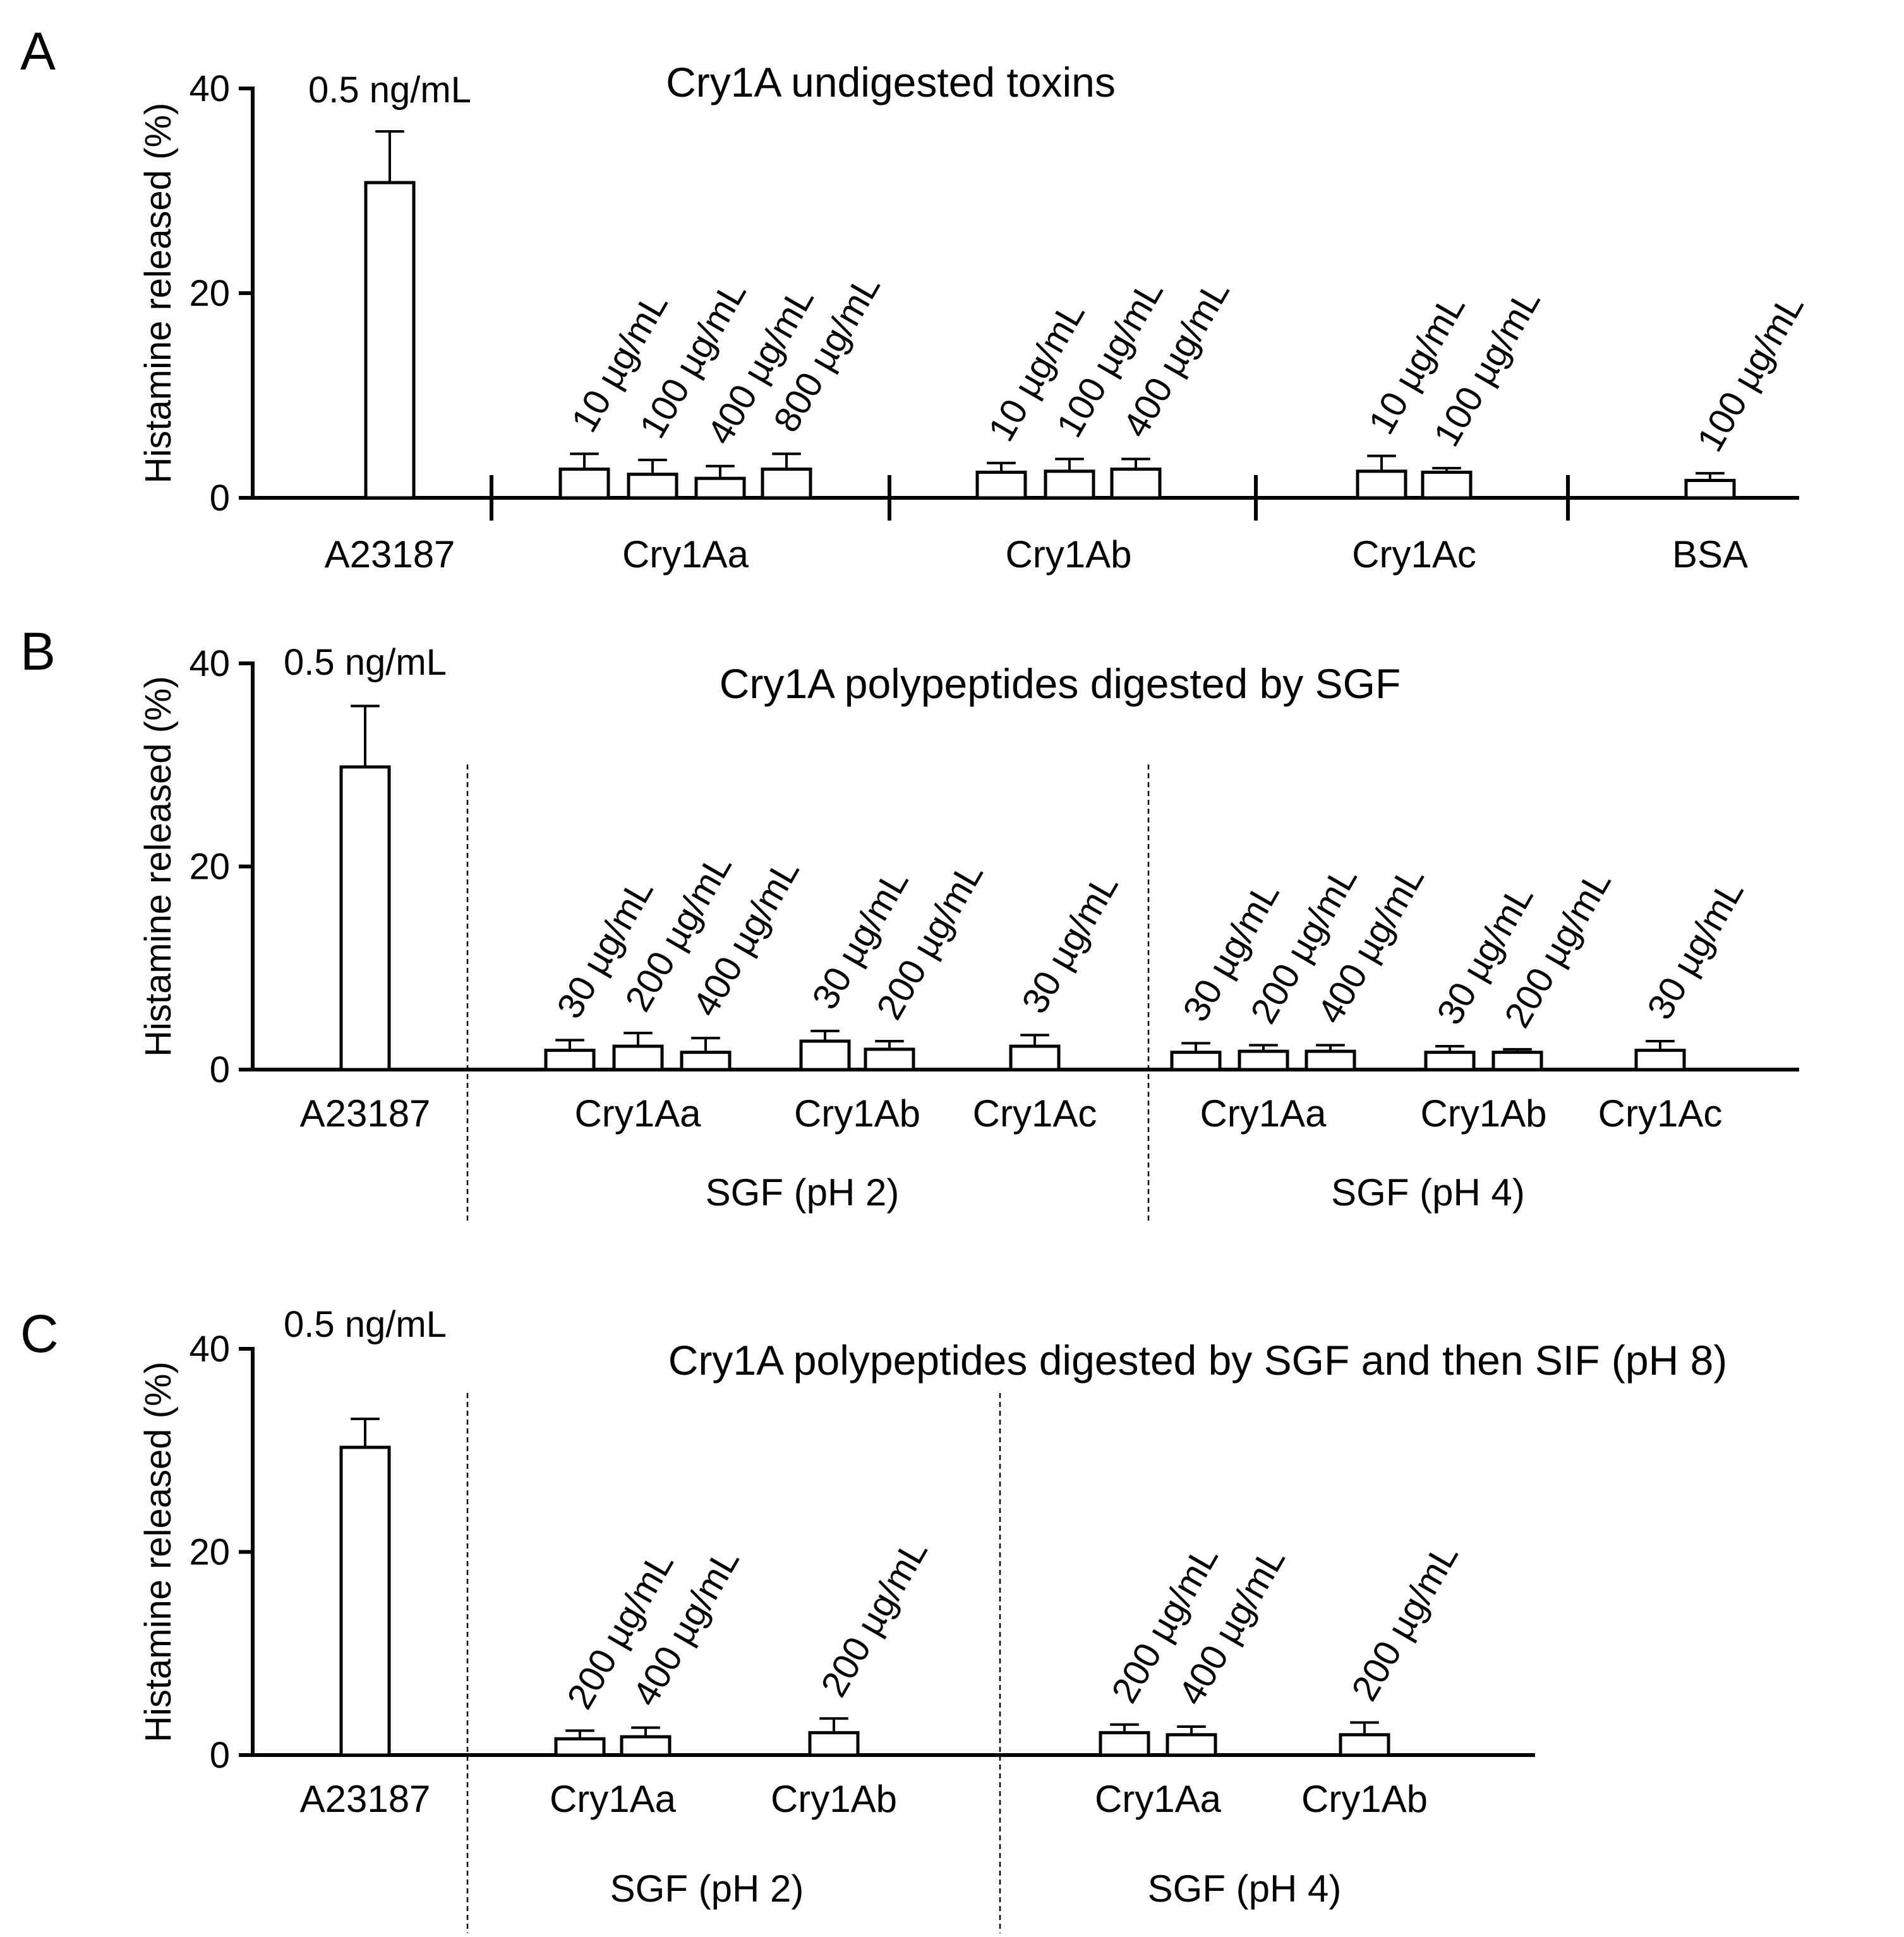 This screenshot has height=1937, width=1904. I want to click on panel-letter: C, so click(39, 1333).